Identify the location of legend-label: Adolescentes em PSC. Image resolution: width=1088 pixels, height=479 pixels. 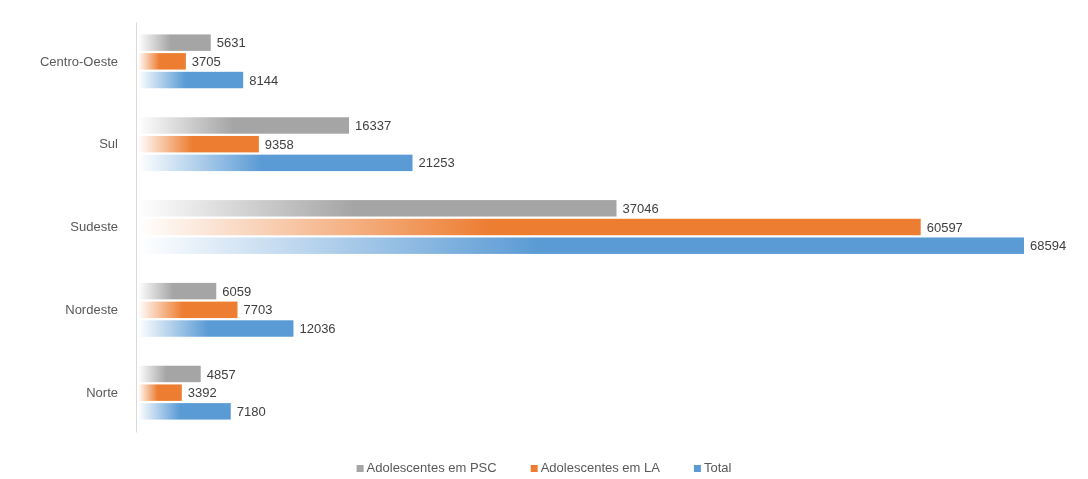
(431, 467).